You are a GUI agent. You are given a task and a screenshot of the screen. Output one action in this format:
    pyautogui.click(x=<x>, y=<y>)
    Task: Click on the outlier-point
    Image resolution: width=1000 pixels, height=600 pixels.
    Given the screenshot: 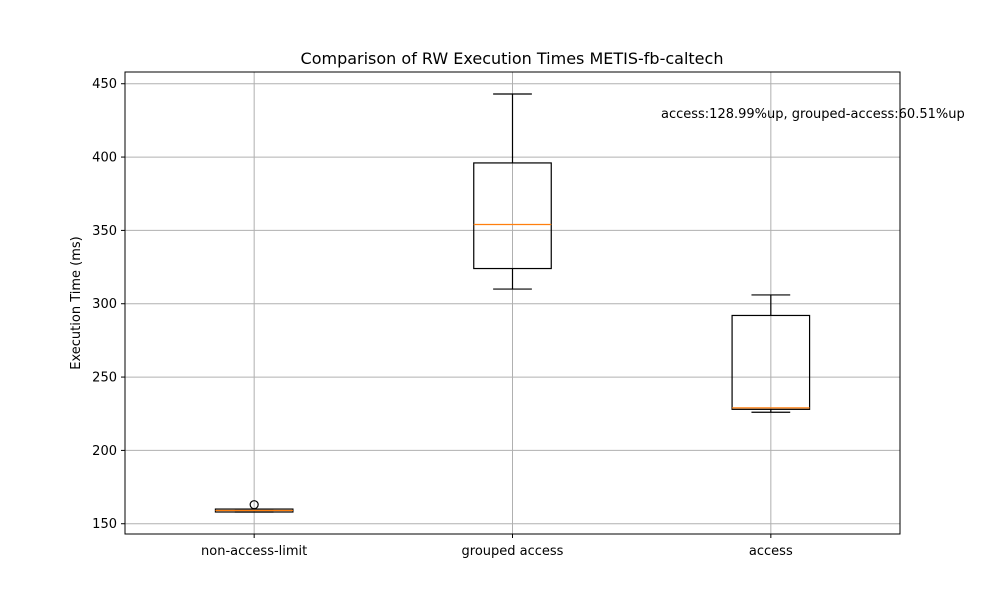 What is the action you would take?
    pyautogui.click(x=254, y=505)
    